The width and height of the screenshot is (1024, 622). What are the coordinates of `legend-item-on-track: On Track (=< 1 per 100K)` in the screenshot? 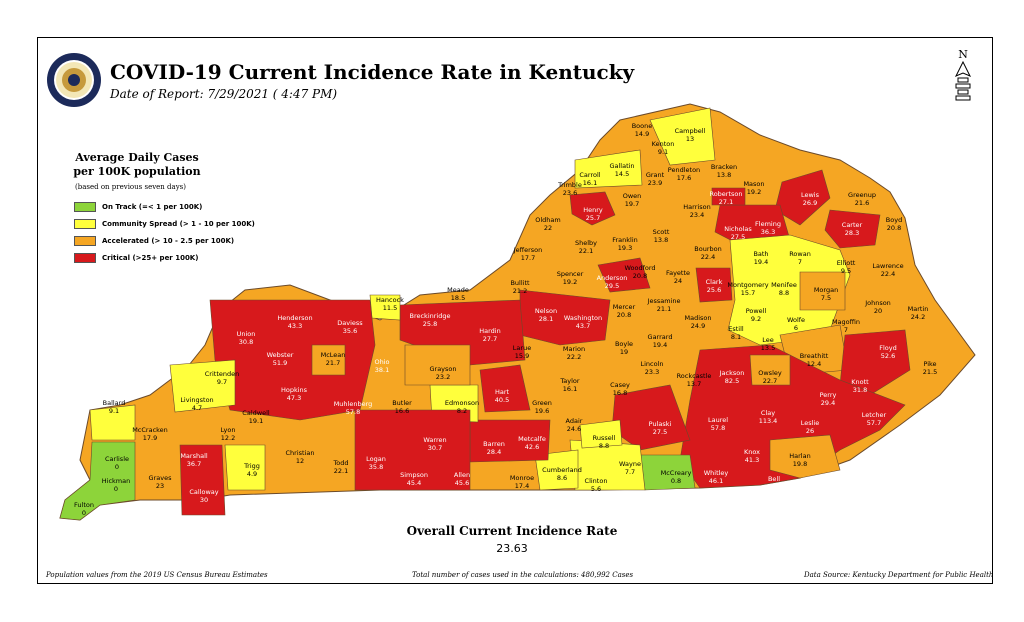 It's located at (138, 206).